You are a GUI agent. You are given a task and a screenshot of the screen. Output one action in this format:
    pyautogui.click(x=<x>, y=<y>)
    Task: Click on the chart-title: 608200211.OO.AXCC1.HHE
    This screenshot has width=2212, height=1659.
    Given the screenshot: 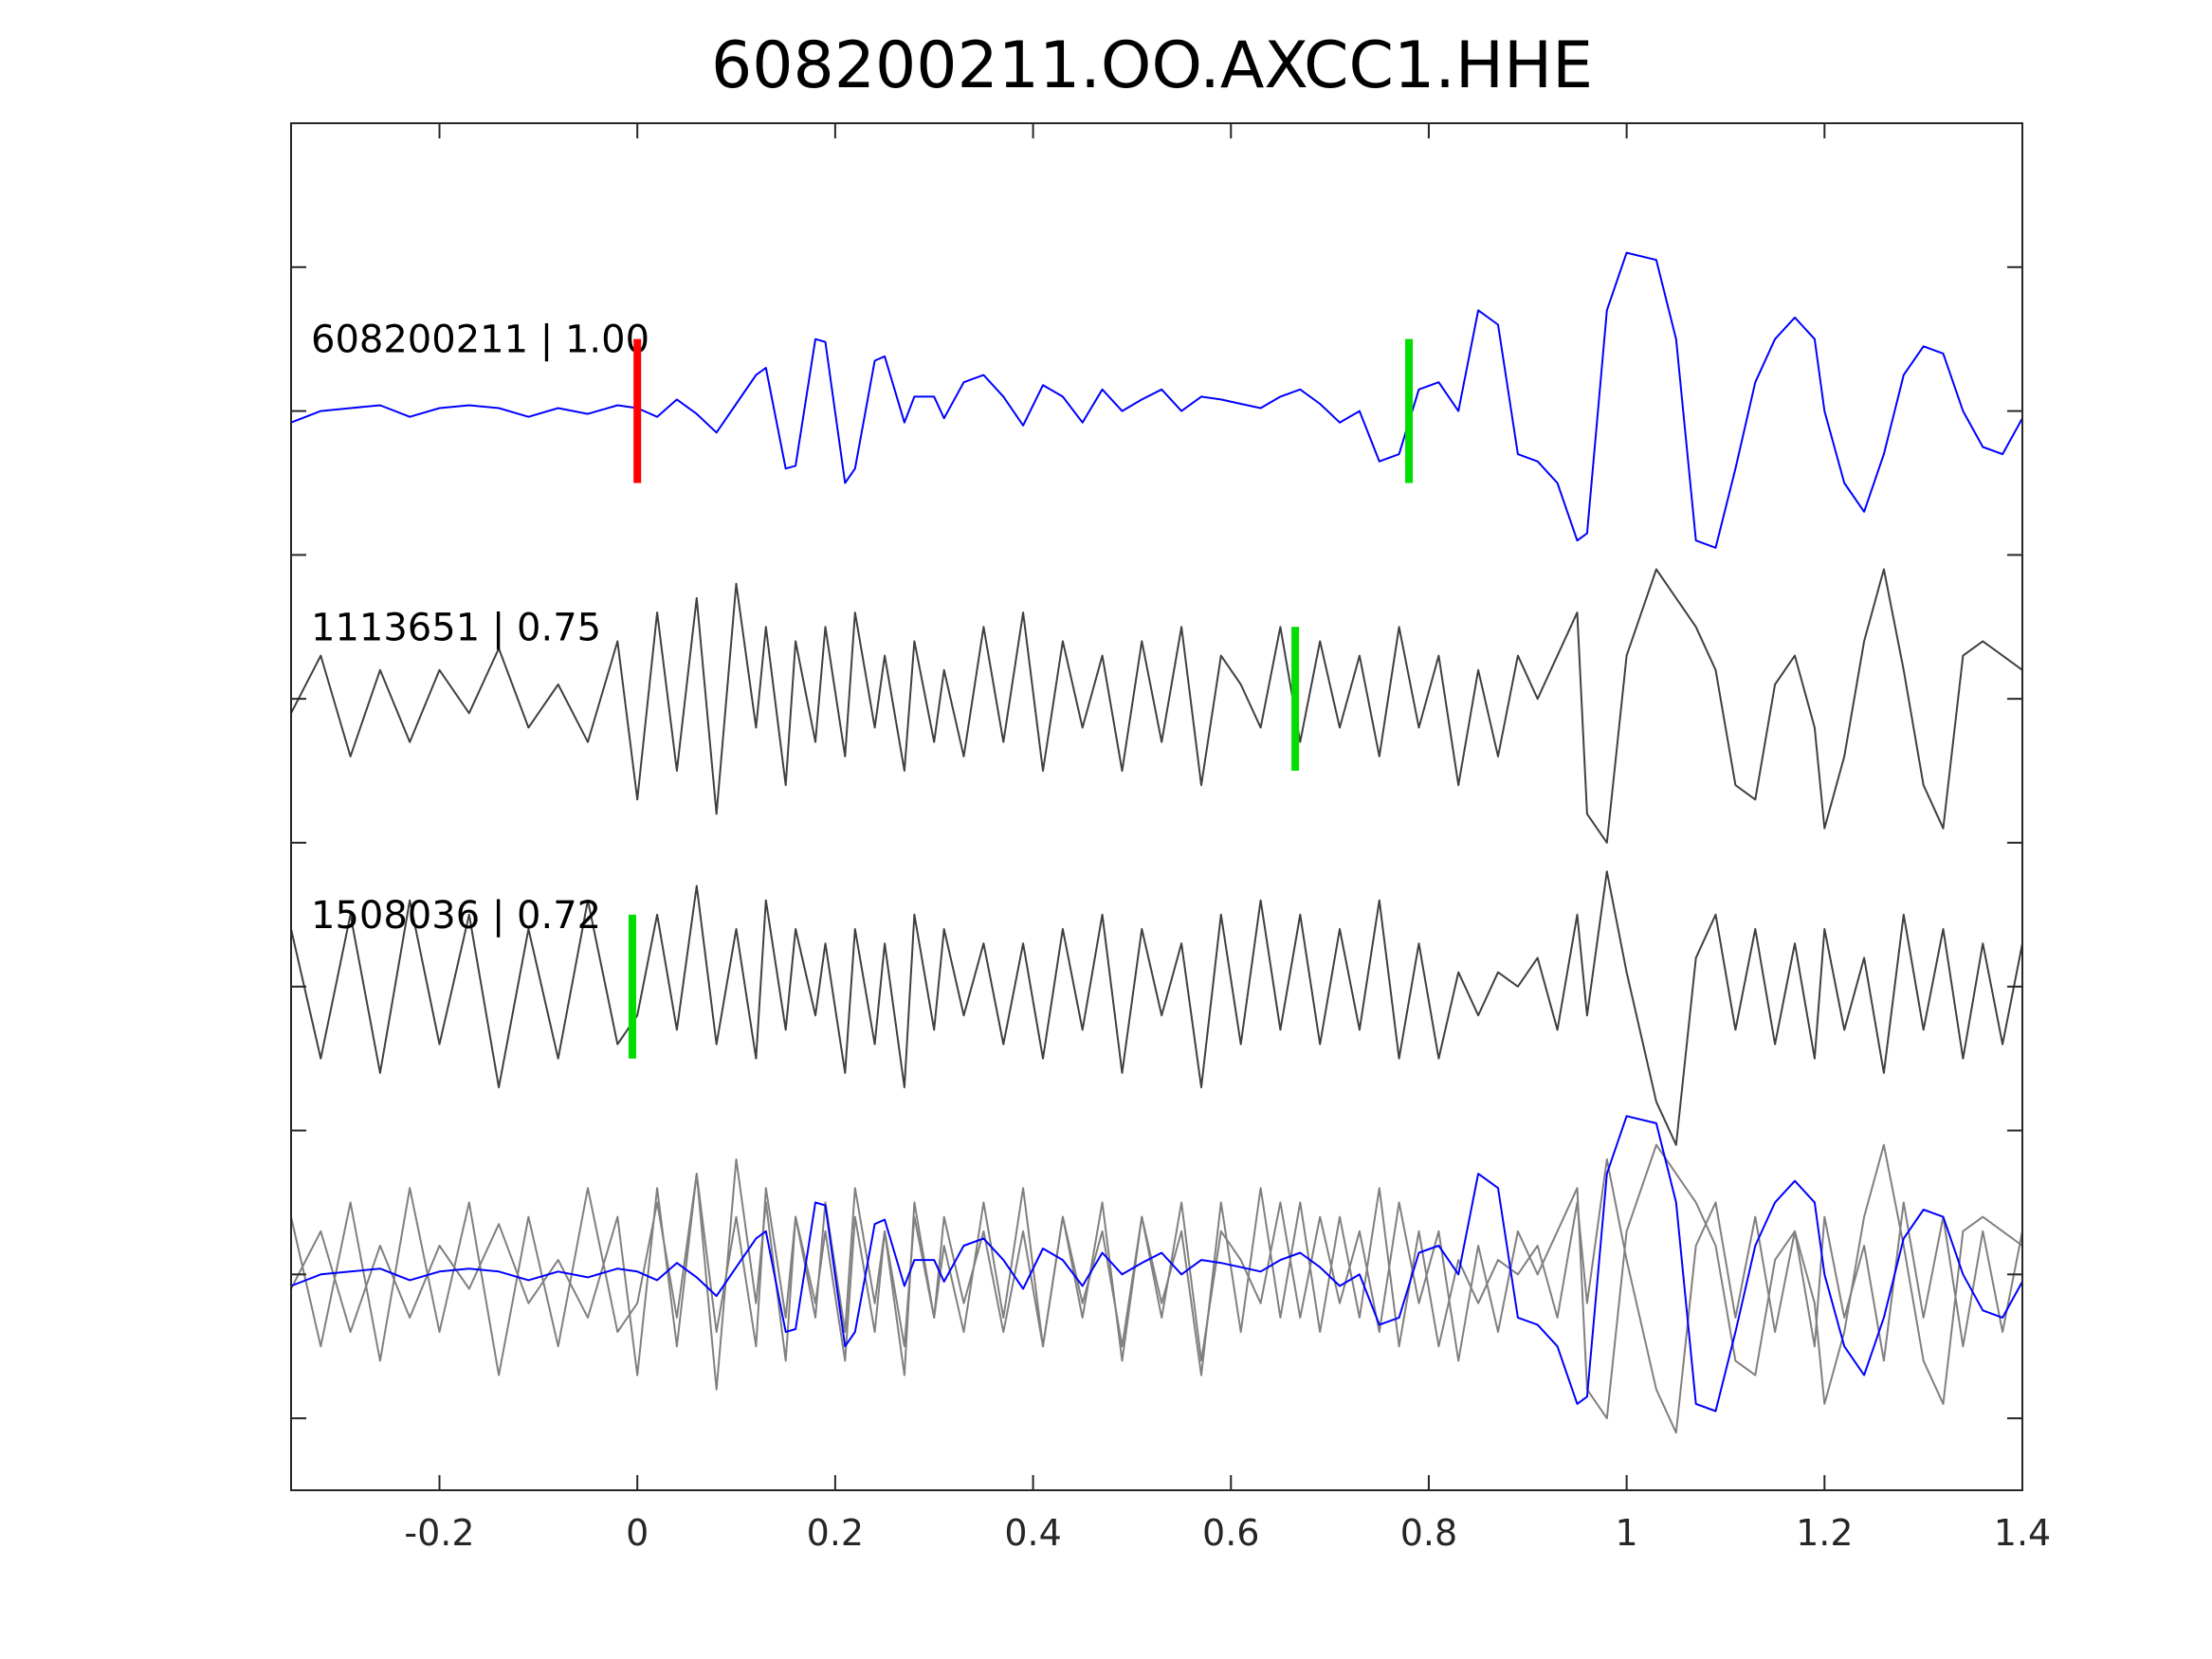 What is the action you would take?
    pyautogui.click(x=1152, y=65)
    